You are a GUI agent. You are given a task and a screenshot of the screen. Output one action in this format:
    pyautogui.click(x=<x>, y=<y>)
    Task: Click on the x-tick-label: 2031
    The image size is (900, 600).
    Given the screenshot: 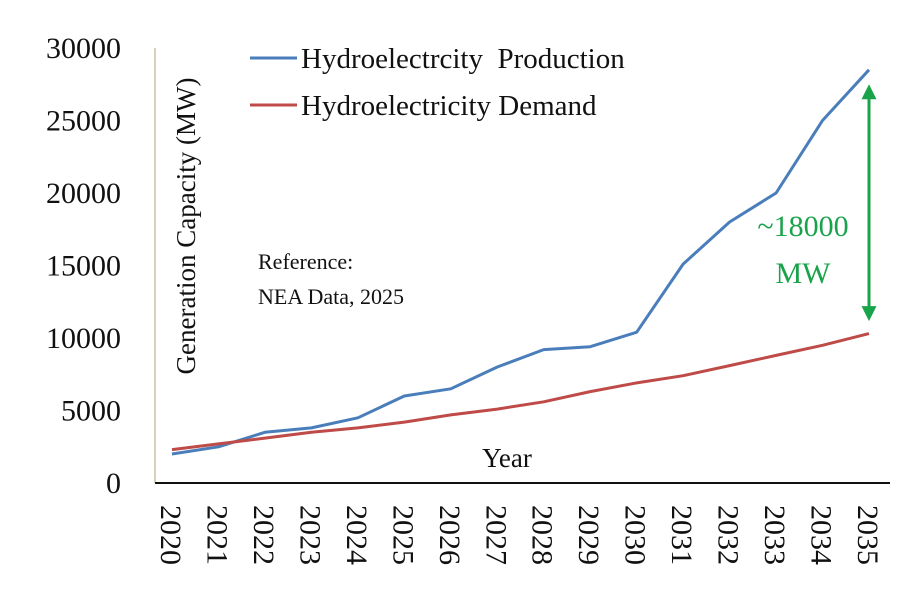 What is the action you would take?
    pyautogui.click(x=681, y=535)
    